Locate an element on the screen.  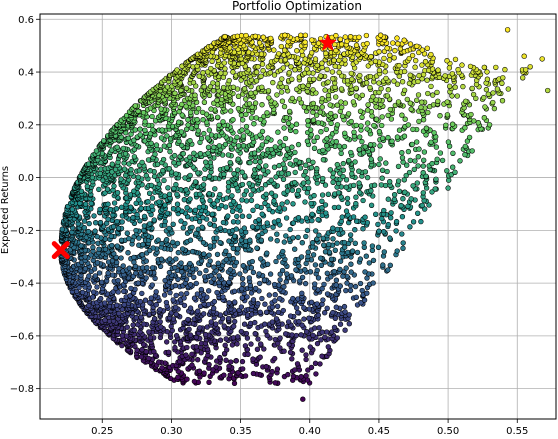
y-tick-label: 0.2 is located at coordinates (26, 125).